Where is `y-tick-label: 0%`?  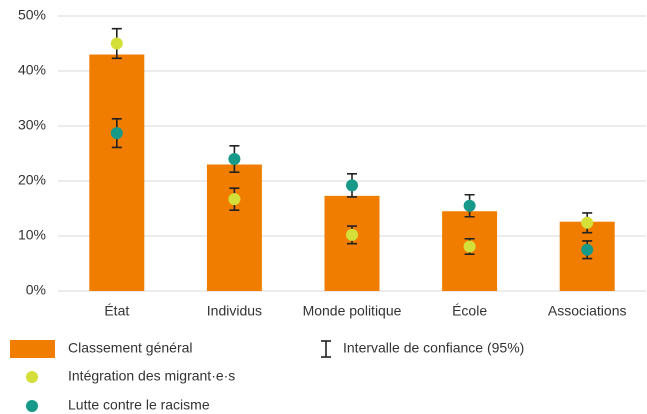 y-tick-label: 0% is located at coordinates (36, 290).